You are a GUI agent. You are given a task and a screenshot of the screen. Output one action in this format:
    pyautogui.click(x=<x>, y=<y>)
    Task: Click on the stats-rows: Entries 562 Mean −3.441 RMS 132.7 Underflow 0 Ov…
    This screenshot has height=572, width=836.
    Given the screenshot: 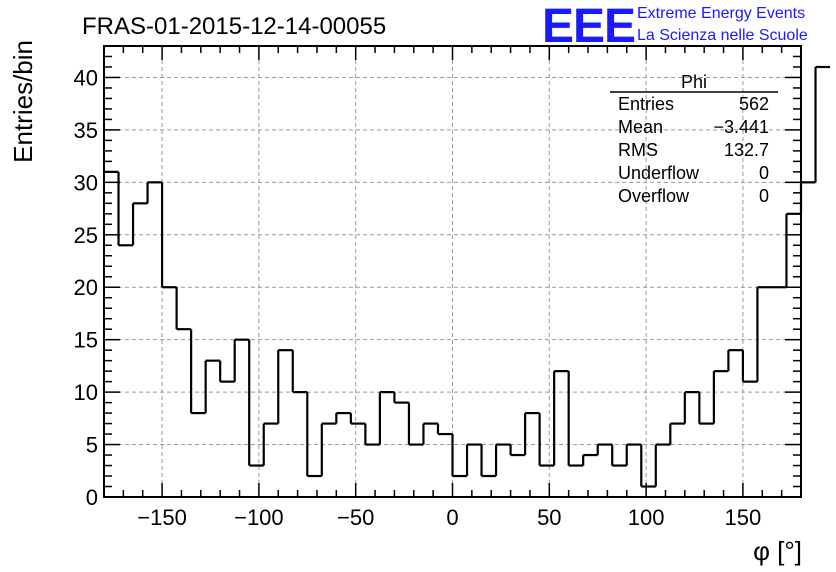 What is the action you would take?
    pyautogui.click(x=693, y=150)
    